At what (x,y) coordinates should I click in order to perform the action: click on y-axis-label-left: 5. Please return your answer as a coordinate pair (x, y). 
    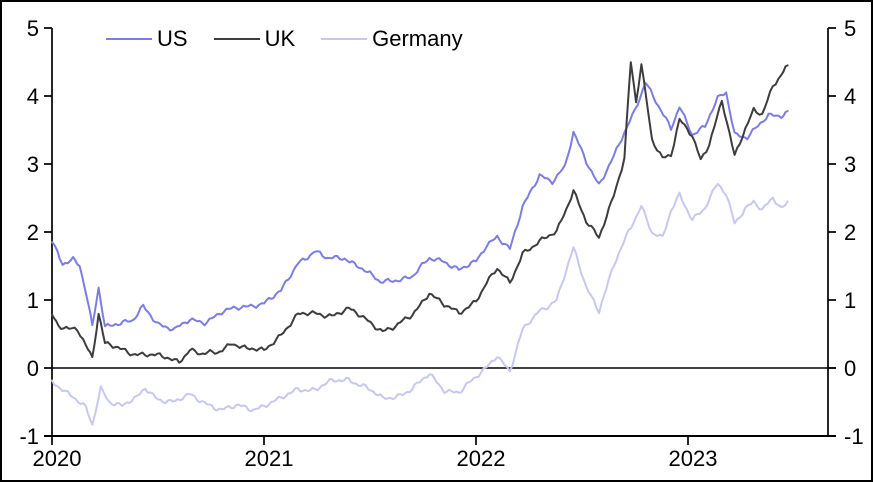
    Looking at the image, I should click on (33, 28).